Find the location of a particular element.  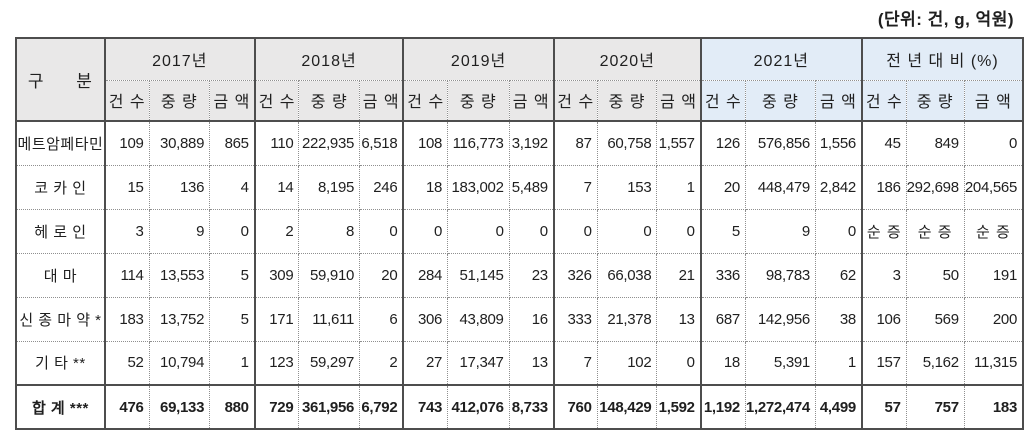

data-cell: 59,910 is located at coordinates (329, 275).